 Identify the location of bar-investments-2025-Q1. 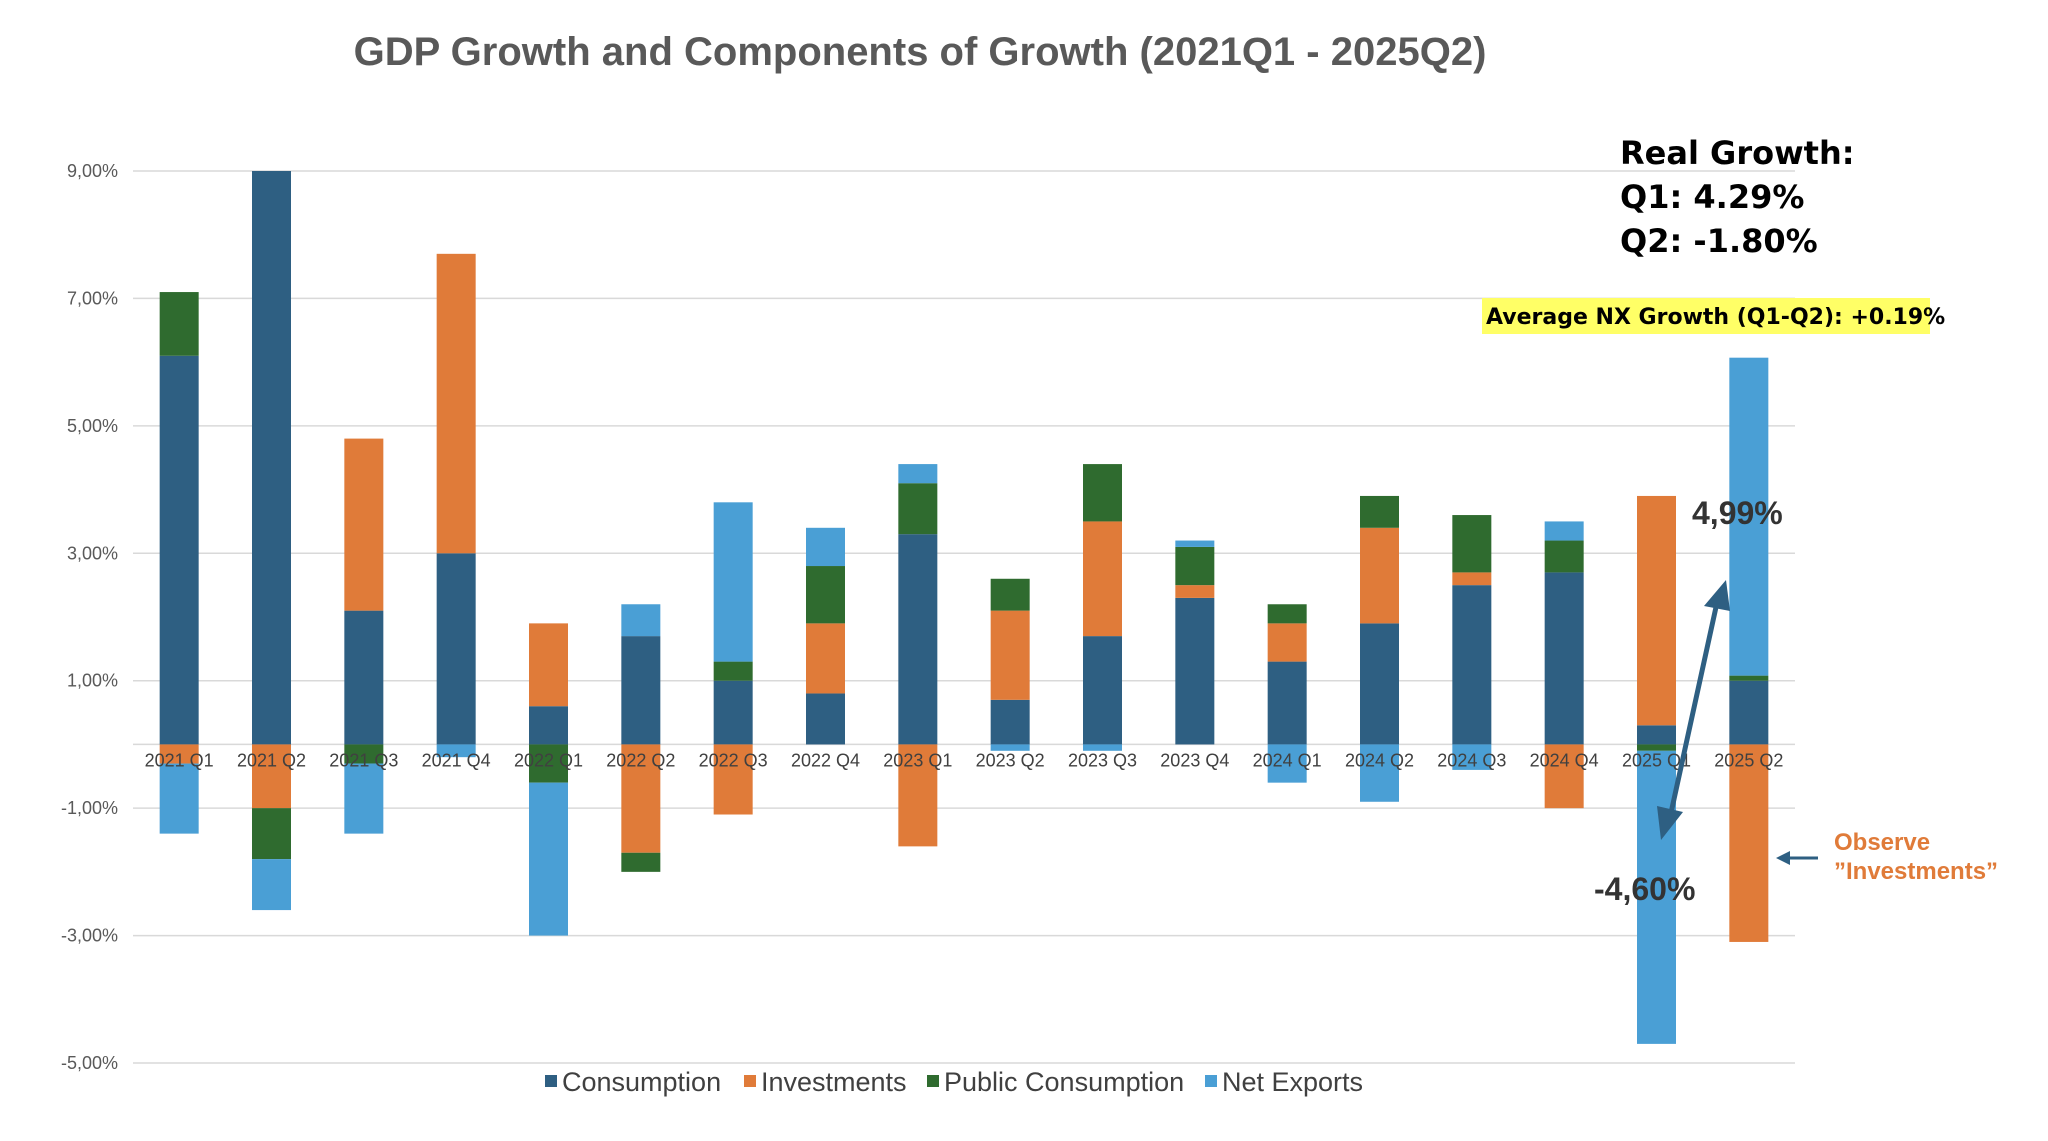
(1656, 610).